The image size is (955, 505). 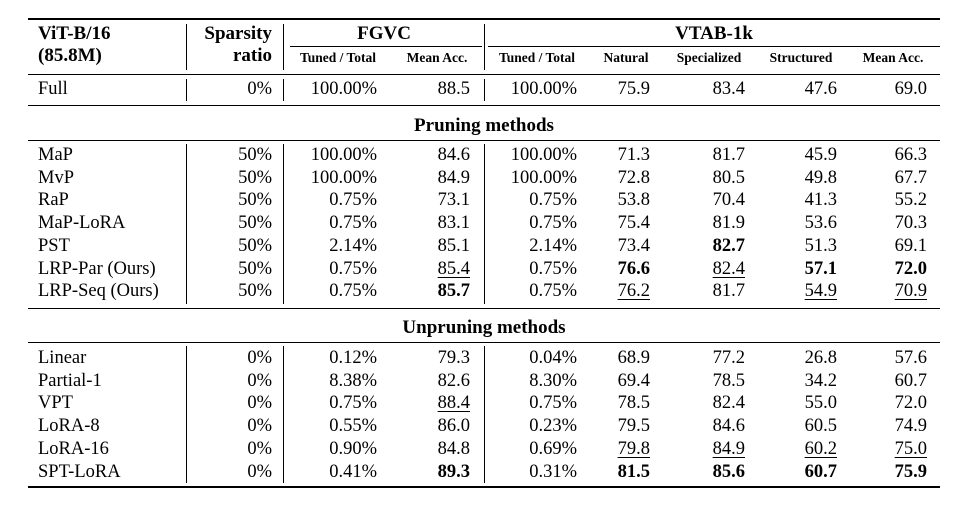 What do you see at coordinates (820, 177) in the screenshot?
I see `value-cell: 49.8` at bounding box center [820, 177].